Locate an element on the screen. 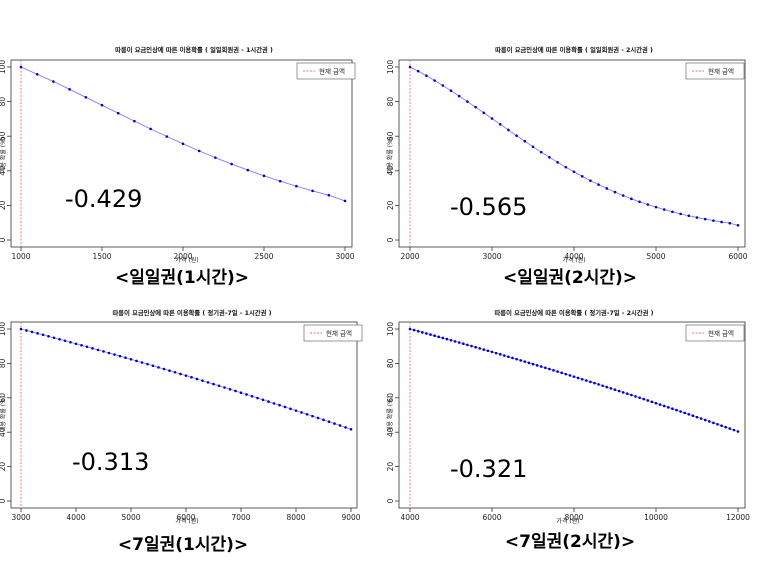 The width and height of the screenshot is (762, 566). chart-caption: <7일권(2시간)> is located at coordinates (570, 542).